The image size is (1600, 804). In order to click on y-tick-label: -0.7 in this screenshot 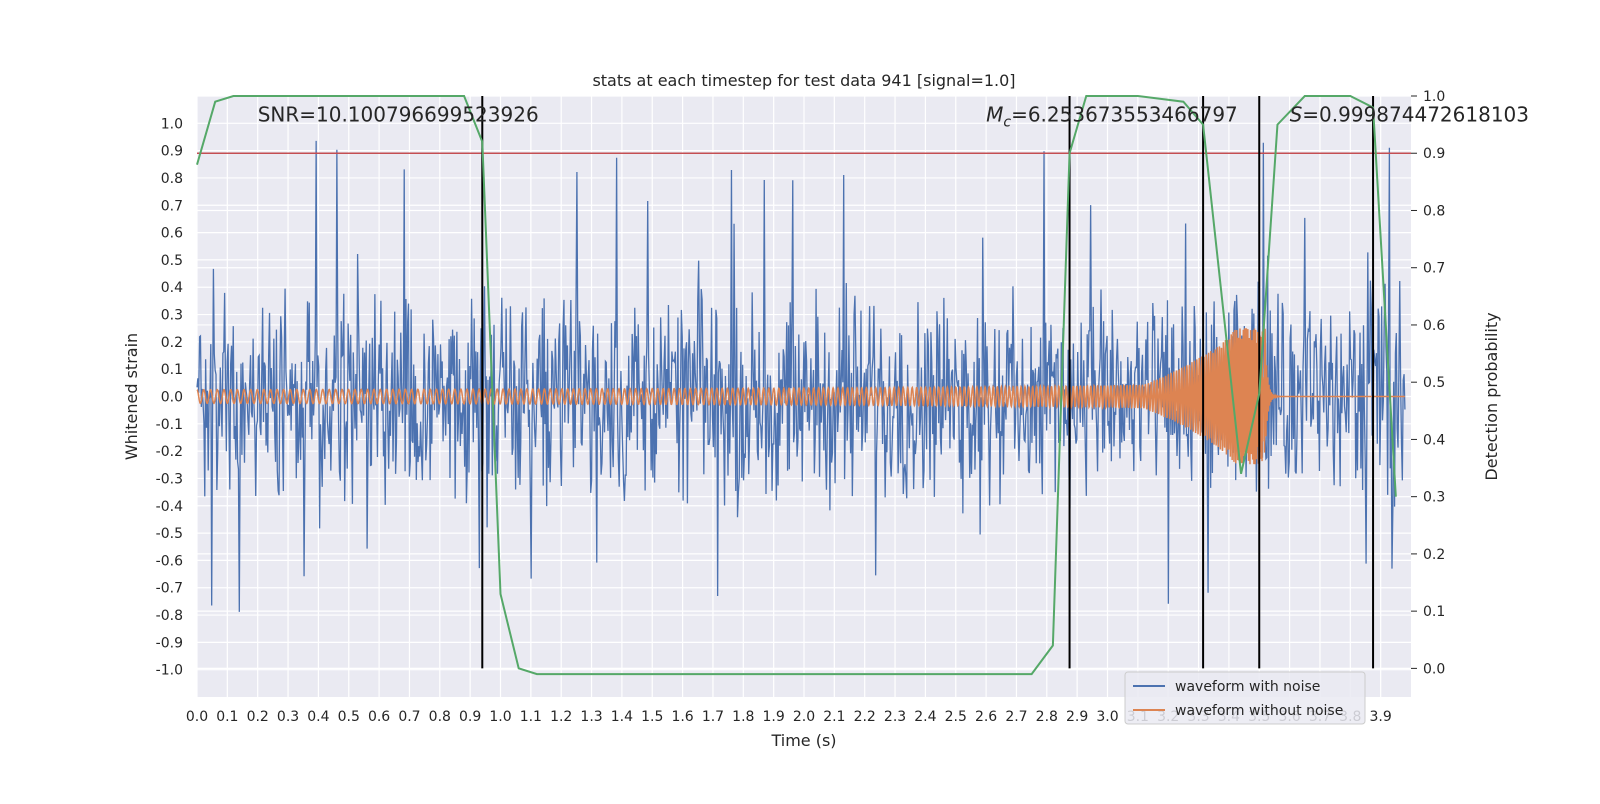, I will do `click(169, 589)`.